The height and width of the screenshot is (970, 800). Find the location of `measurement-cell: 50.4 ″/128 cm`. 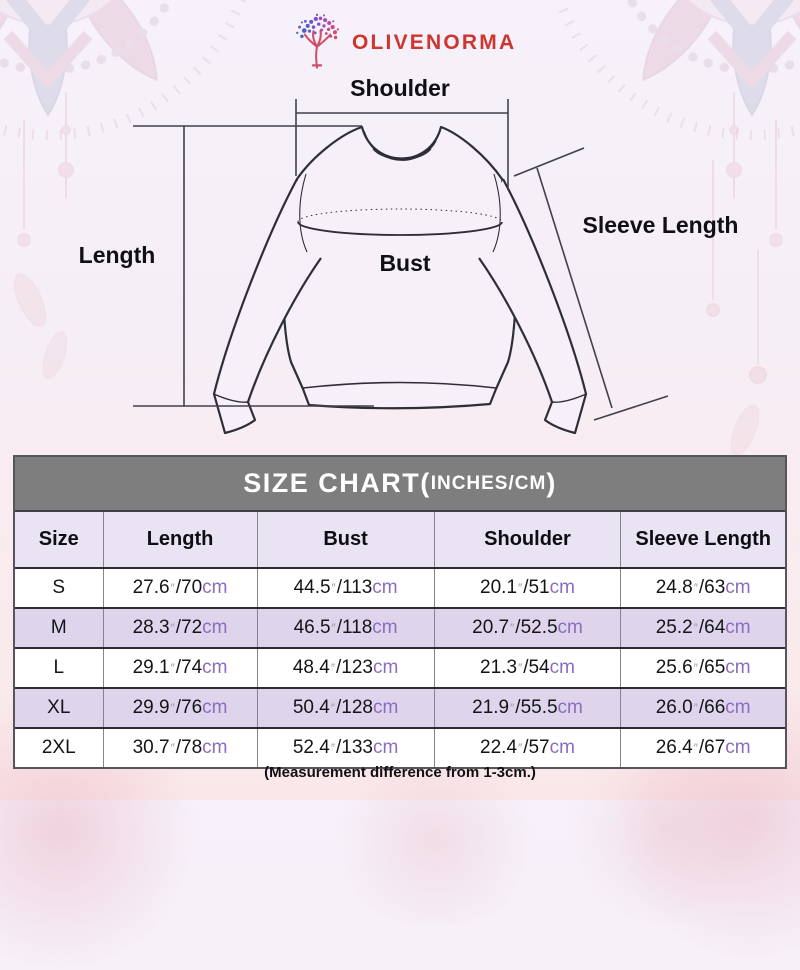

measurement-cell: 50.4 ″/128 cm is located at coordinates (346, 708).